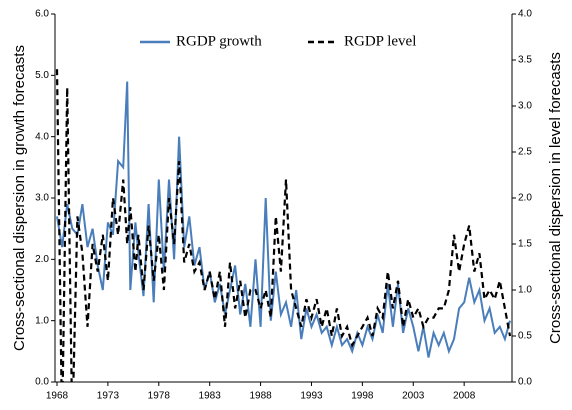  What do you see at coordinates (413, 396) in the screenshot?
I see `x-tick-label: 2003` at bounding box center [413, 396].